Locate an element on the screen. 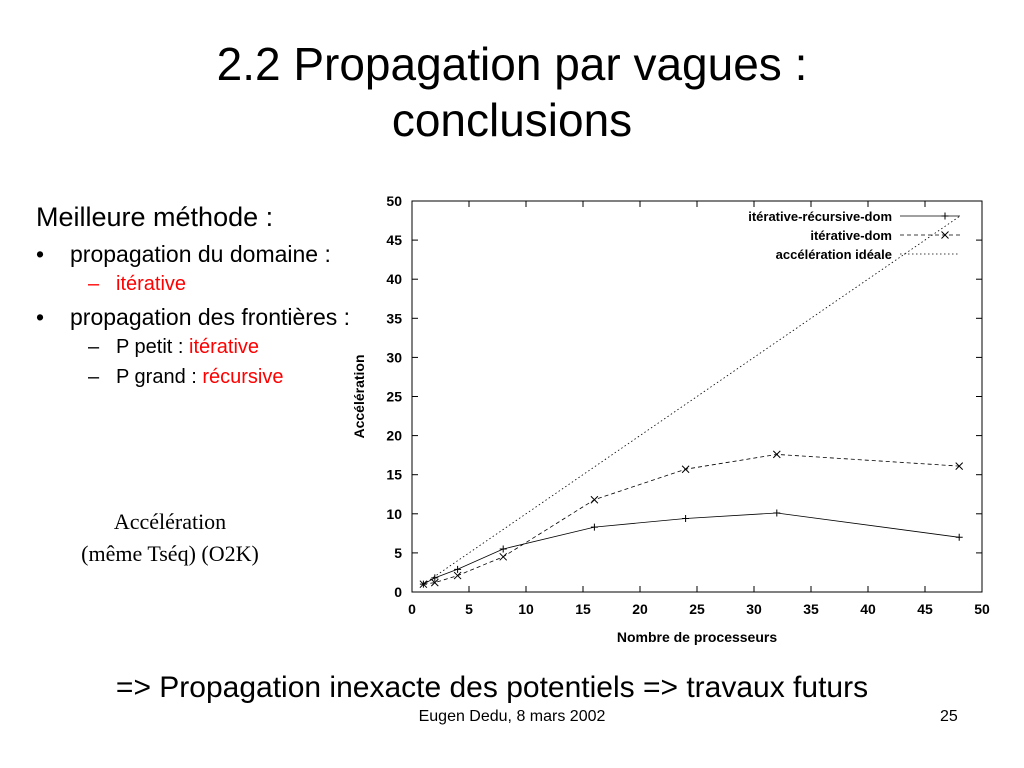 This screenshot has height=768, width=1024. legend-label: itérative-récursive-dom is located at coordinates (820, 216).